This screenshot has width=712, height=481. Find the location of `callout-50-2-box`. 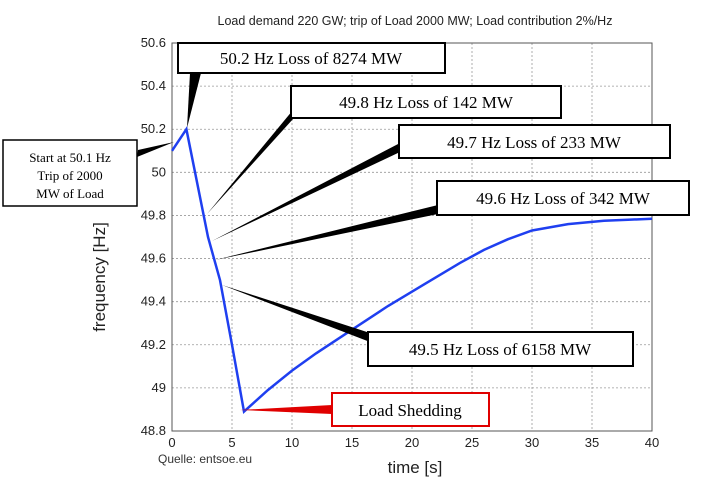

callout-50-2-box is located at coordinates (311, 58).